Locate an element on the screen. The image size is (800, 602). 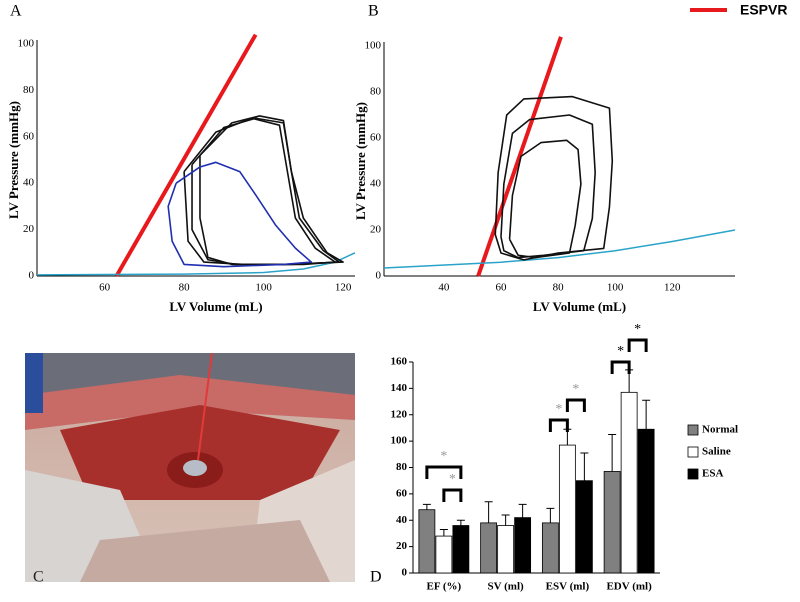
x-tick-label: EF (%) is located at coordinates (444, 587).